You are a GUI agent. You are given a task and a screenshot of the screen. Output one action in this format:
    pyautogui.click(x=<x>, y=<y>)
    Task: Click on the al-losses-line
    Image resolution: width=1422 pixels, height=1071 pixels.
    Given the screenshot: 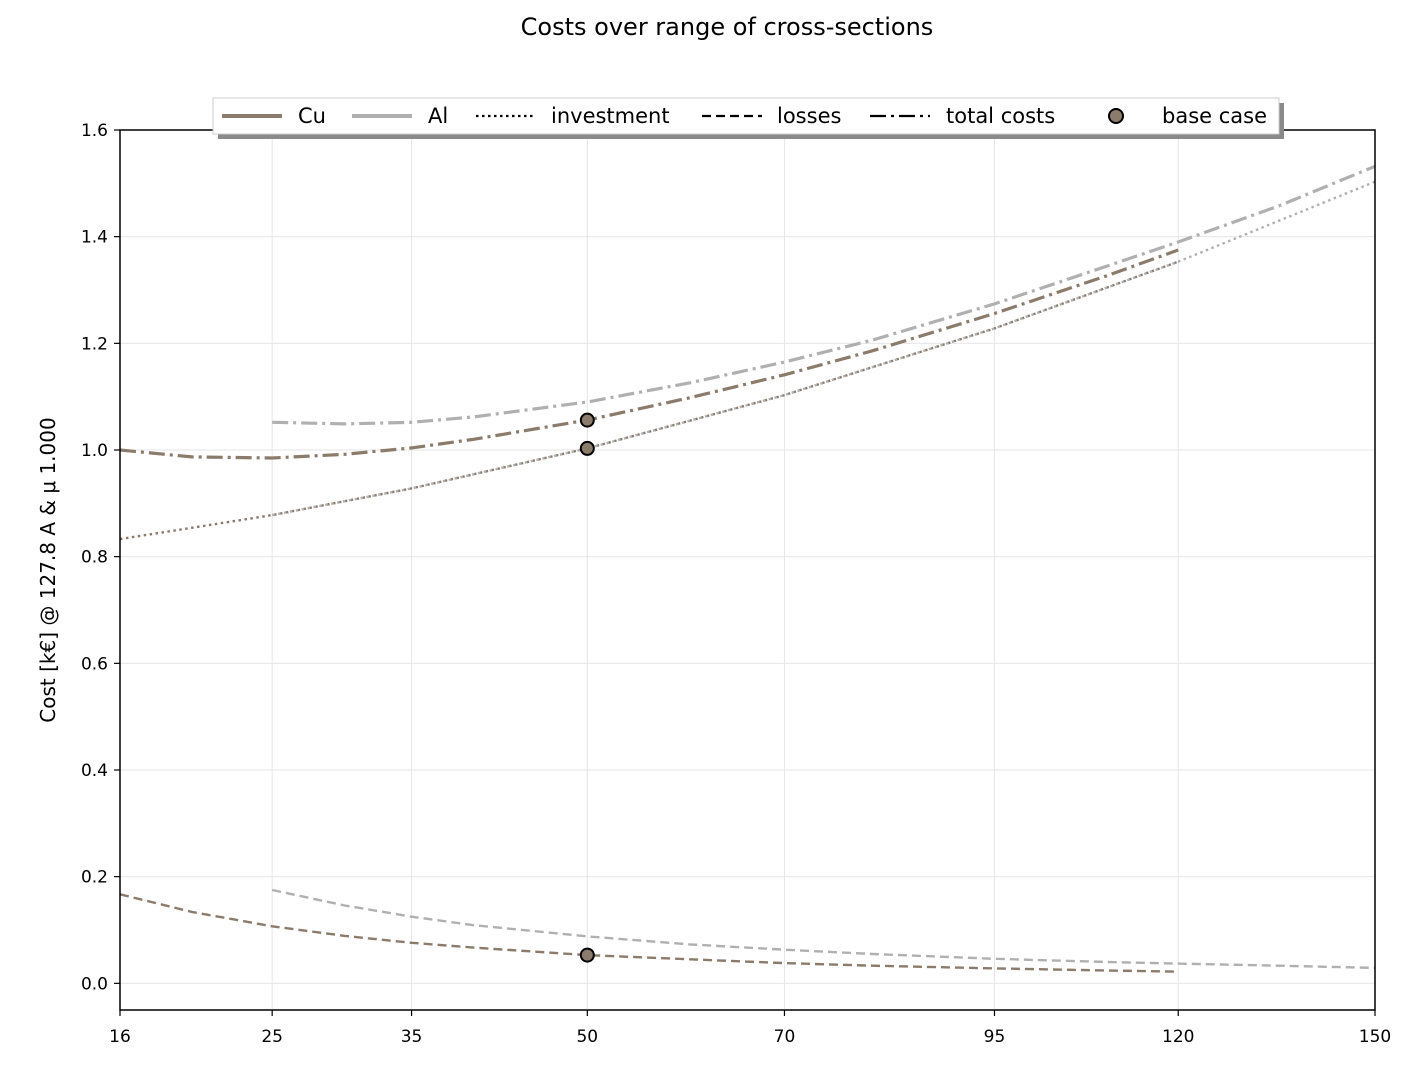 What is the action you would take?
    pyautogui.click(x=823, y=929)
    